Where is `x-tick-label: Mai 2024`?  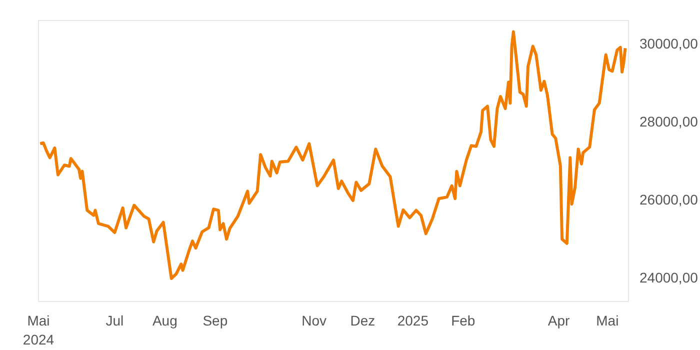
x-tick-label: Mai 2024 is located at coordinates (38, 330).